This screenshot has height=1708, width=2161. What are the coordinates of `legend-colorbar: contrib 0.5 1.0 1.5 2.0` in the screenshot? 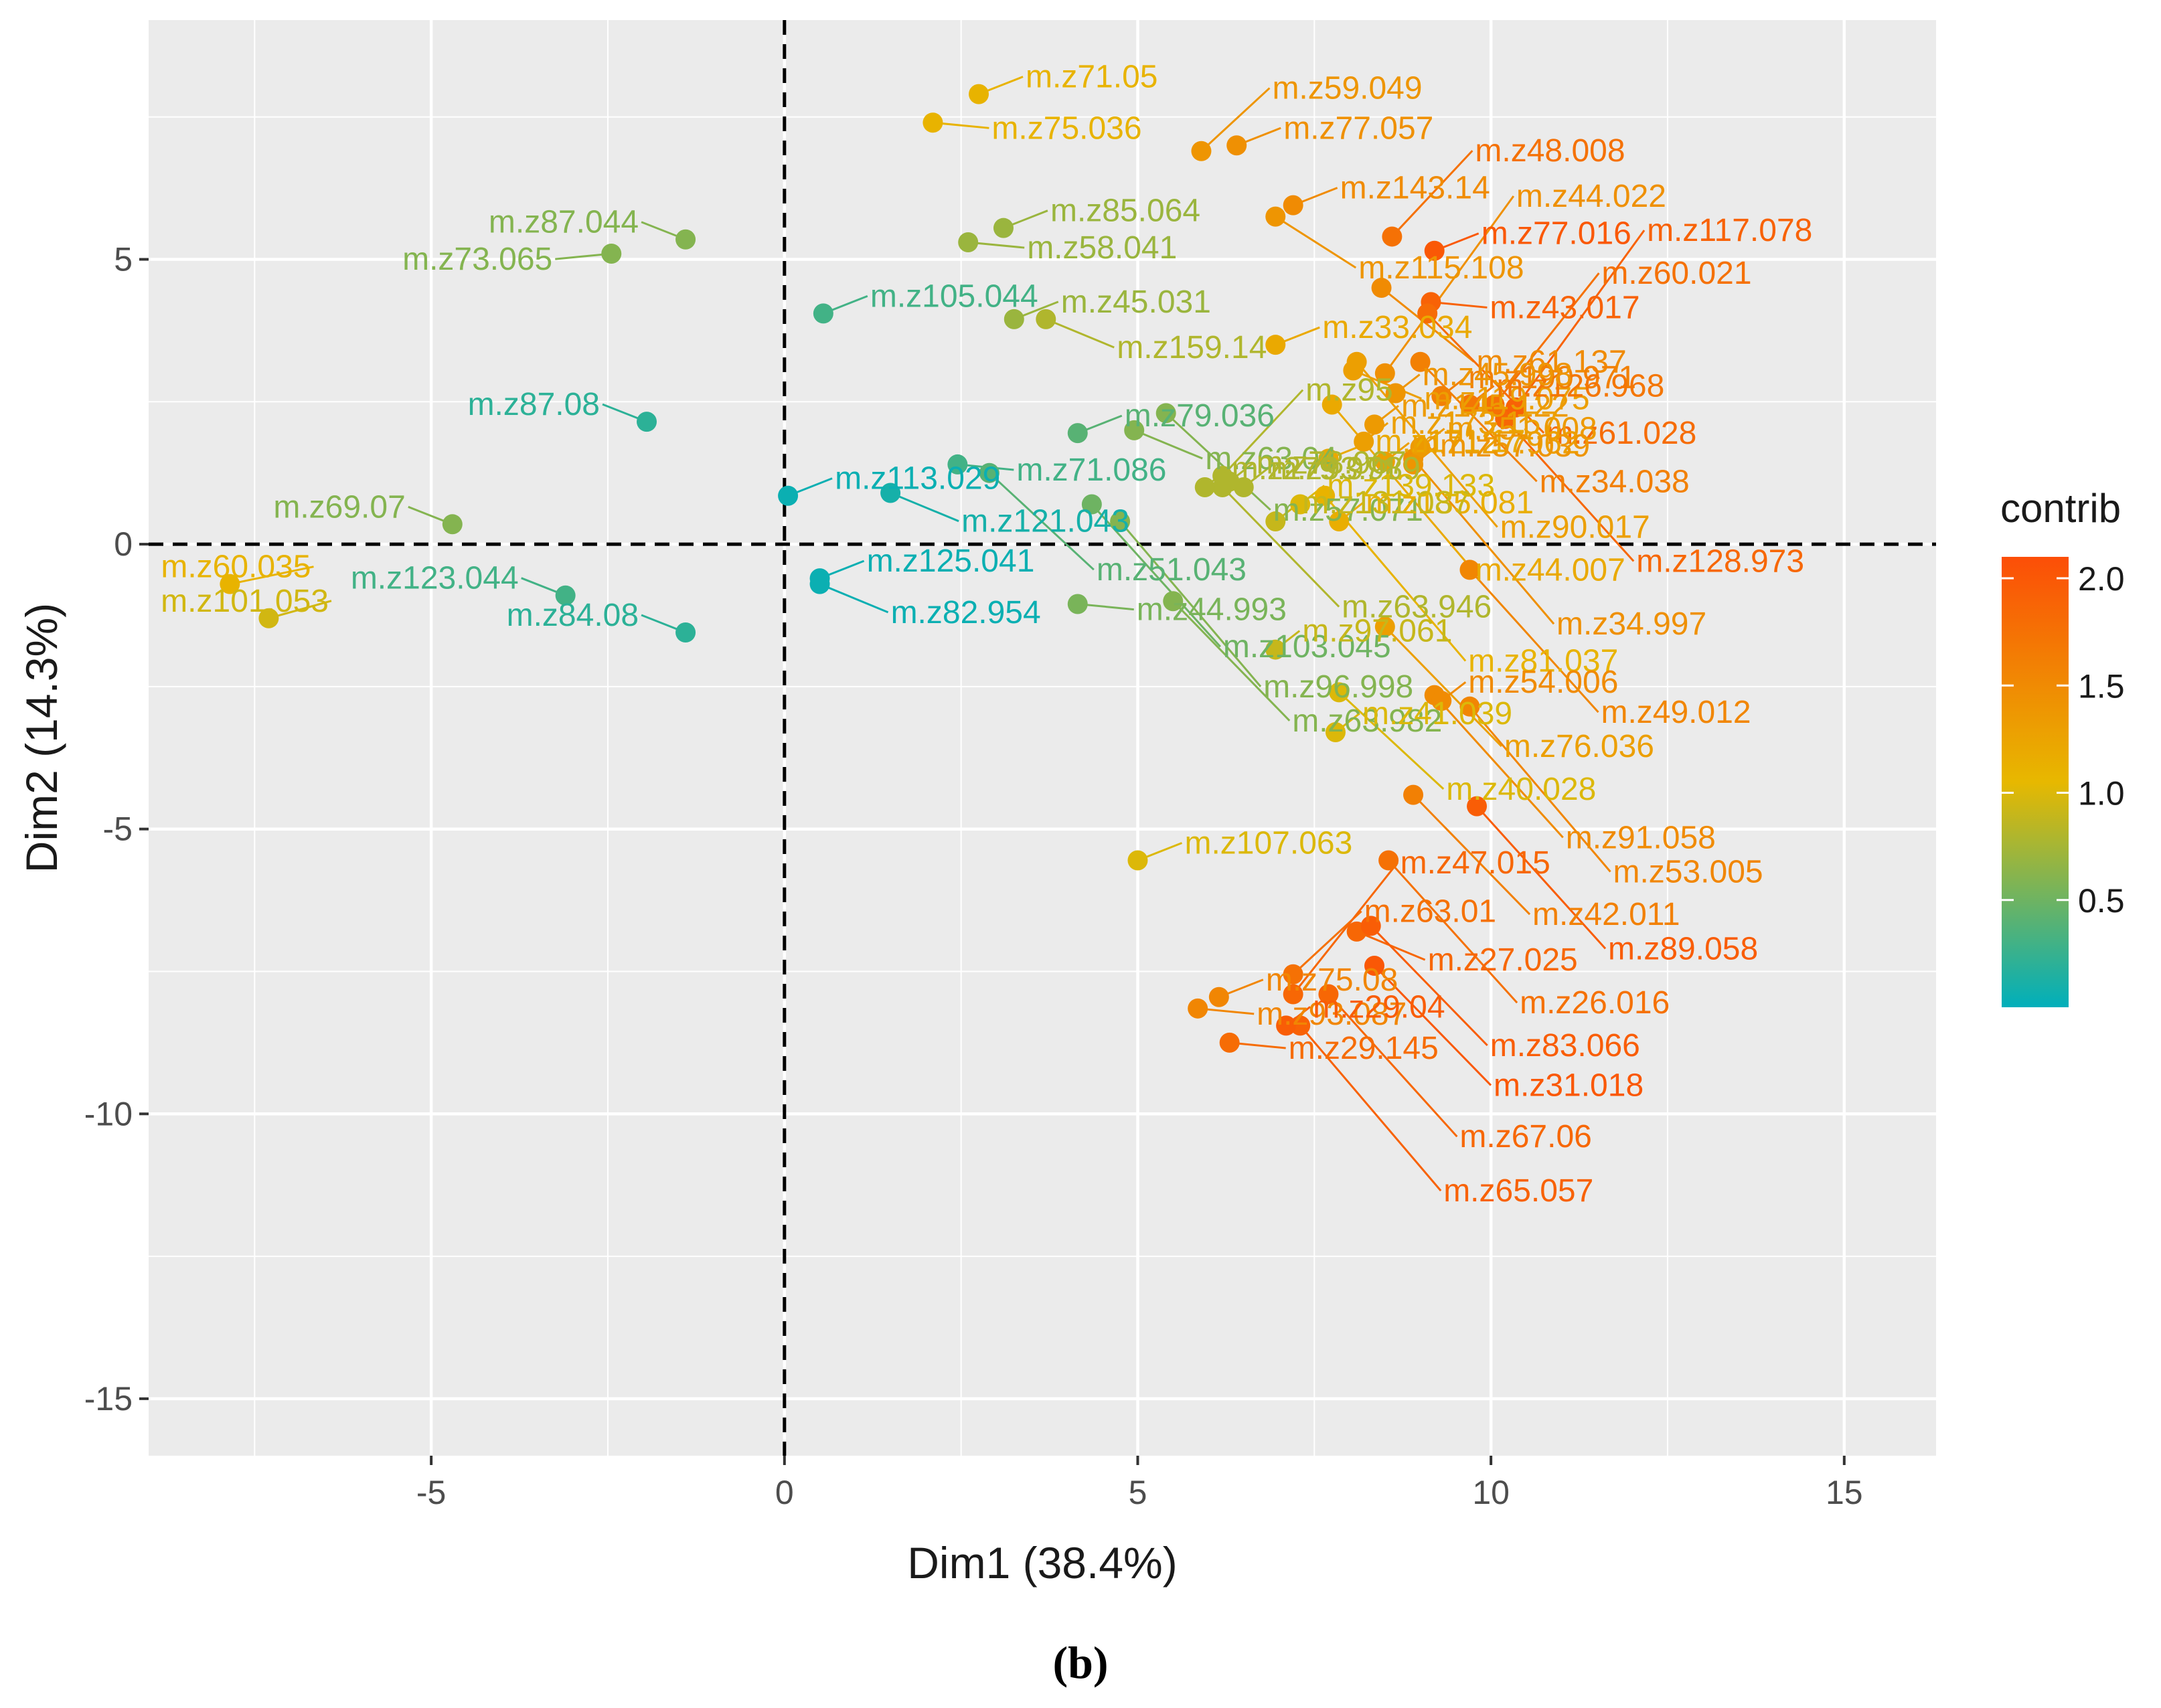 It's located at (2062, 746).